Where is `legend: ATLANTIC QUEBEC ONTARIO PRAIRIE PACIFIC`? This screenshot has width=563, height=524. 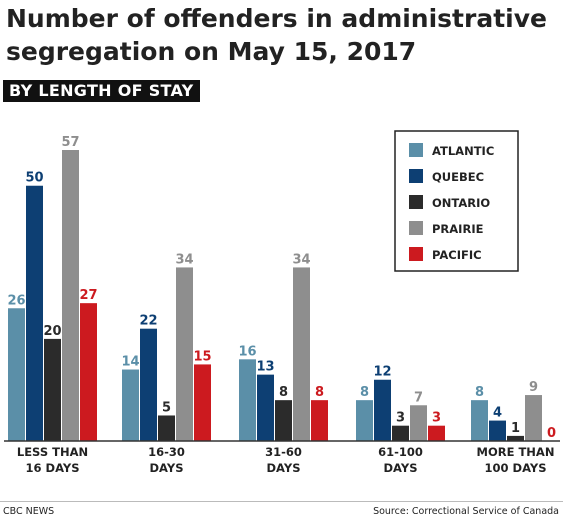 legend: ATLANTIC QUEBEC ONTARIO PRAIRIE PACIFIC is located at coordinates (456, 201).